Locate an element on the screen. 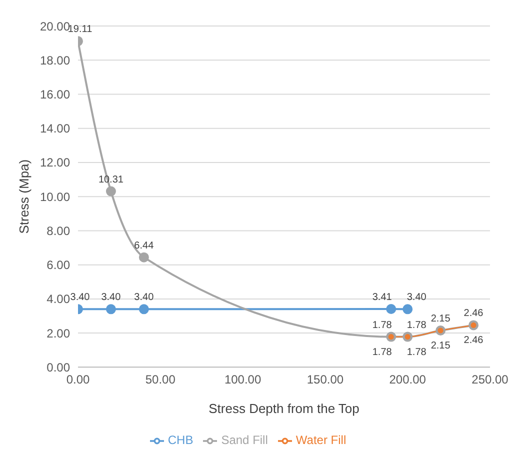 The width and height of the screenshot is (520, 465). x-tick-label: 200.00 is located at coordinates (407, 379).